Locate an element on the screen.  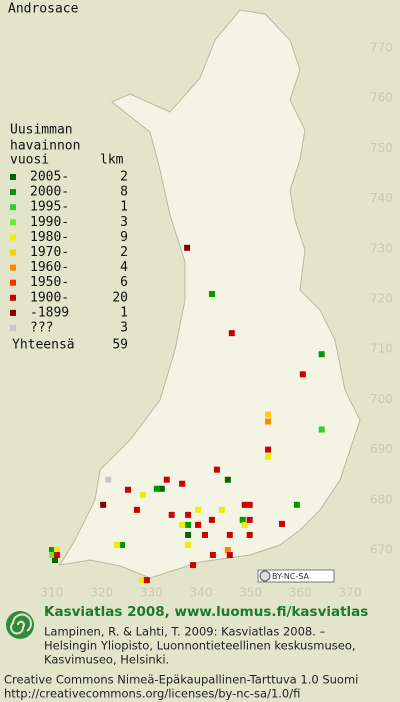
x-tick-label: 370 is located at coordinates (350, 593).